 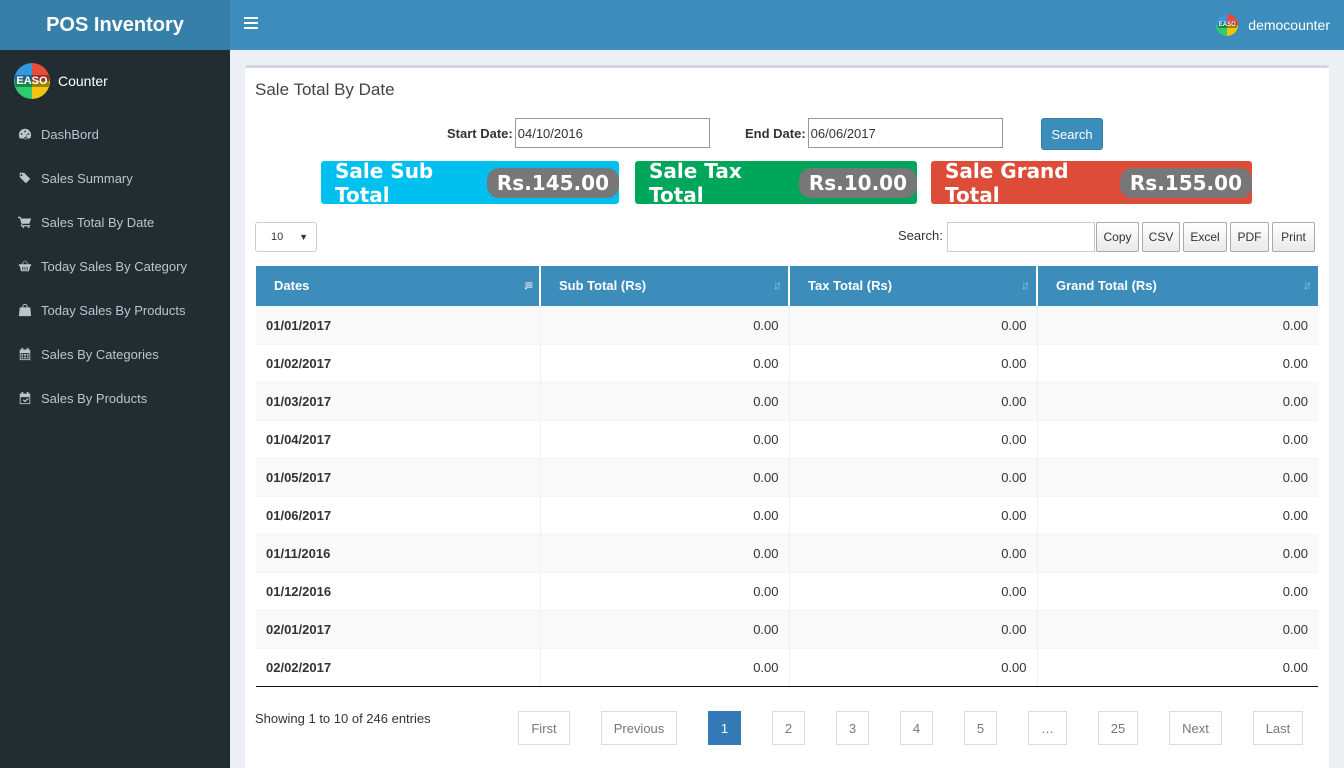 I want to click on user-panel: EASO Counter, so click(x=115, y=81).